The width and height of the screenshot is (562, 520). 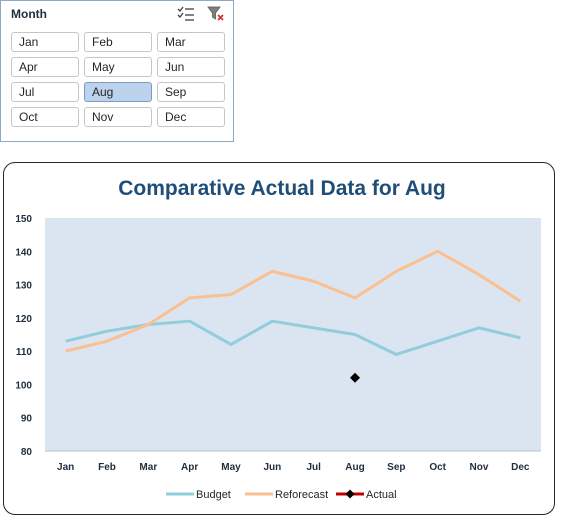 What do you see at coordinates (191, 42) in the screenshot?
I see `slicer-item-mar: Mar` at bounding box center [191, 42].